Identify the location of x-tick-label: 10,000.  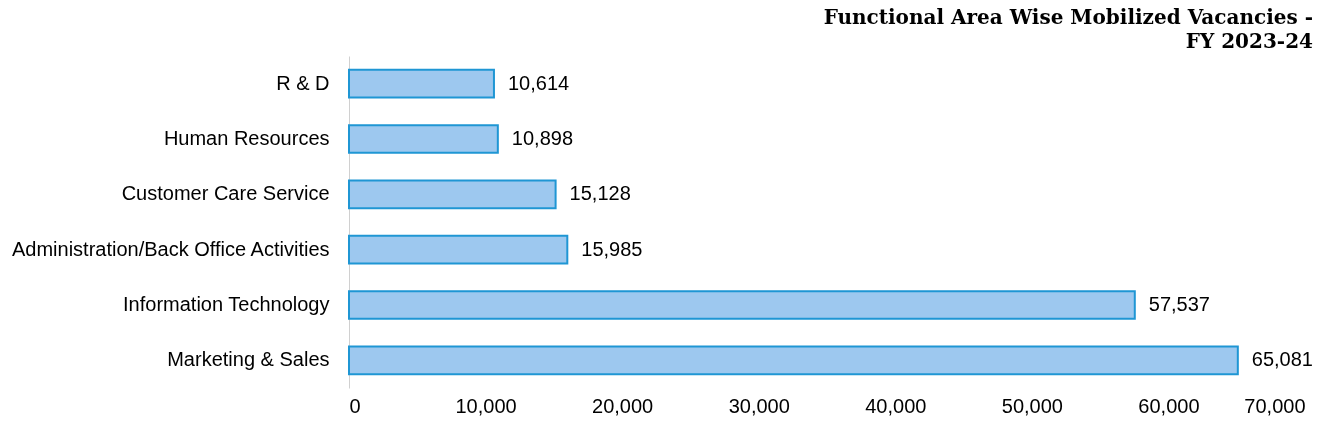
(486, 405).